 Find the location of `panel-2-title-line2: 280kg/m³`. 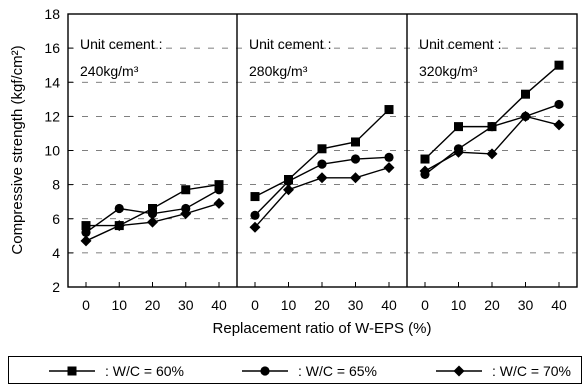

panel-2-title-line2: 280kg/m³ is located at coordinates (278, 71).